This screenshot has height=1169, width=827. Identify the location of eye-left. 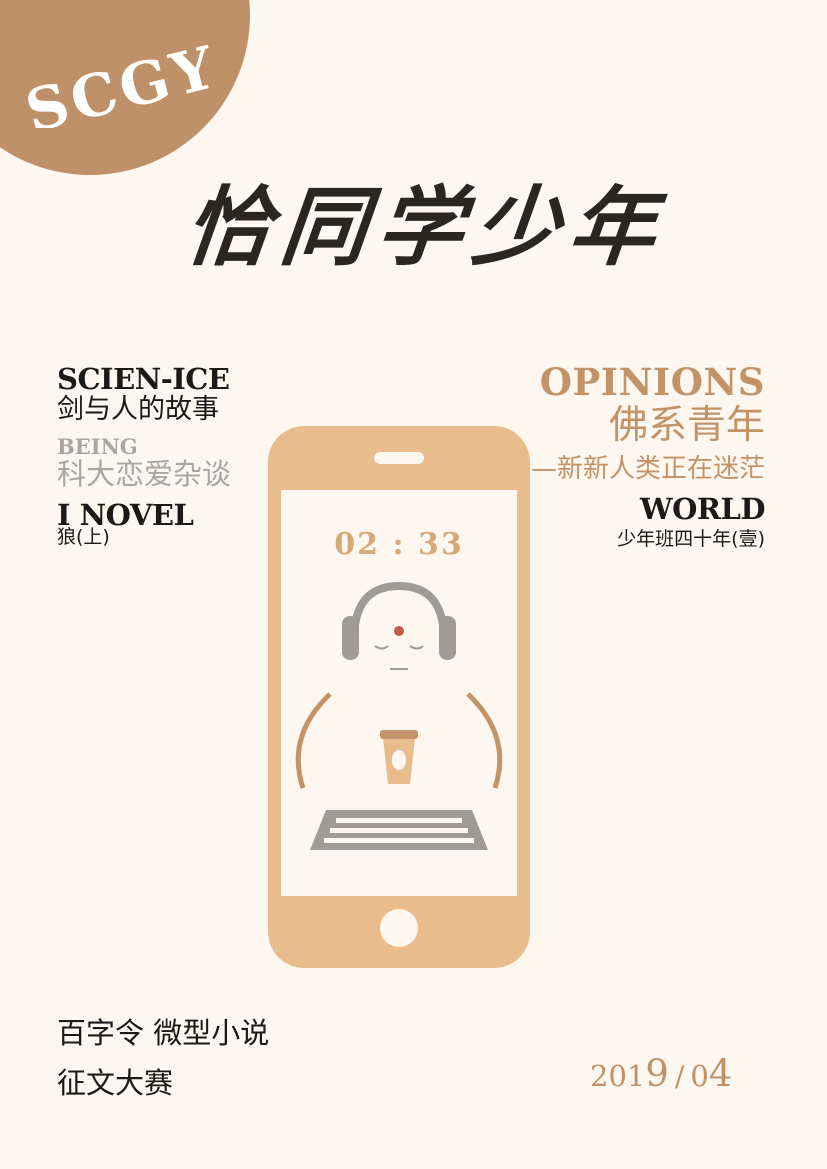
(381, 647).